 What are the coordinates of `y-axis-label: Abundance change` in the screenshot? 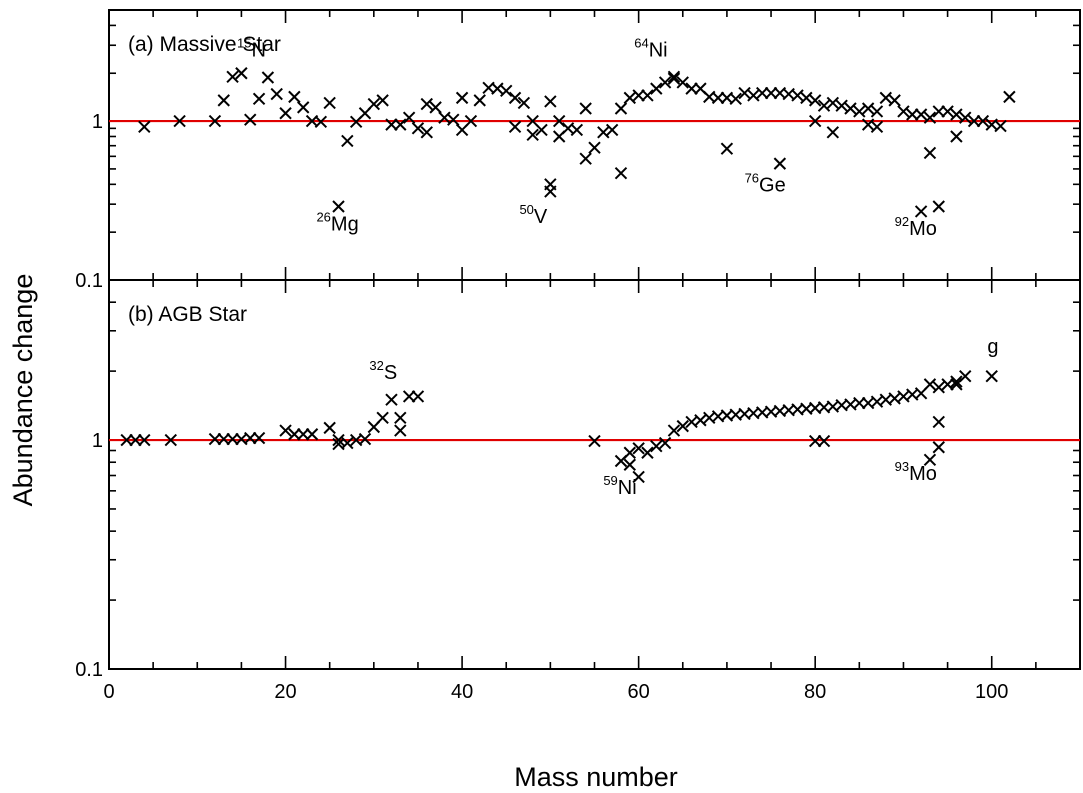 It's located at (23, 390).